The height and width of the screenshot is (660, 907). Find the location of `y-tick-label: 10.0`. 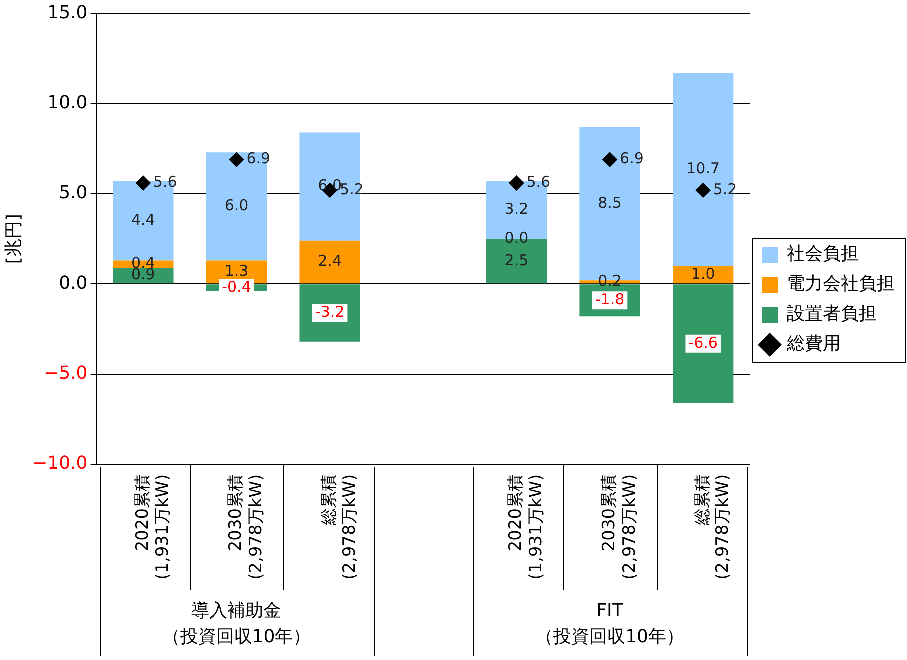

y-tick-label: 10.0 is located at coordinates (68, 103).